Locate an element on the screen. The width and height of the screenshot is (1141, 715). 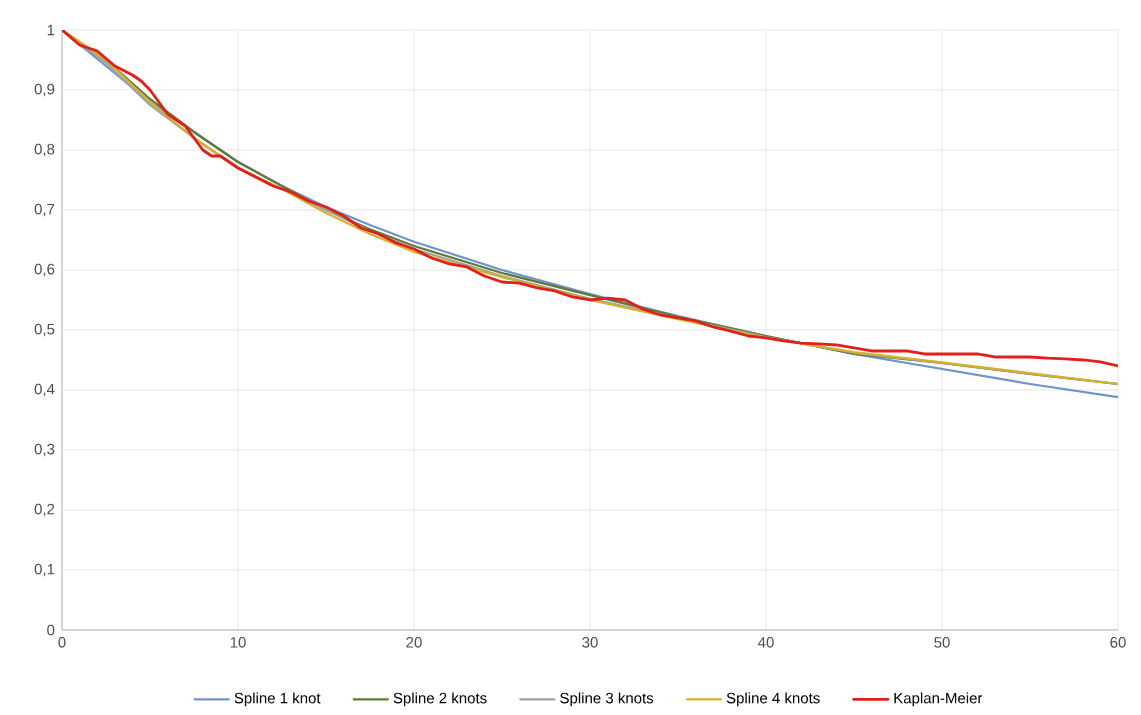
y-tick-label: 0,4 is located at coordinates (44, 390).